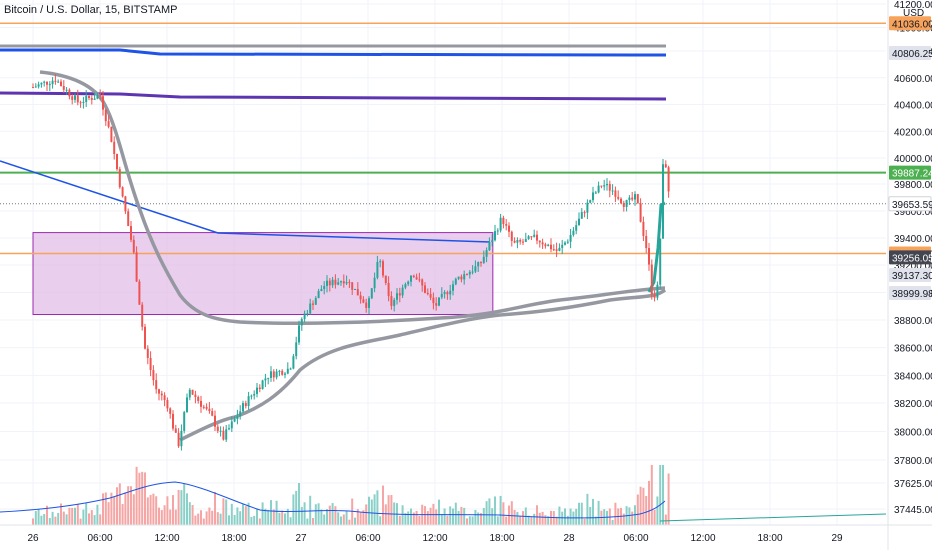 The image size is (932, 550). What do you see at coordinates (913, 159) in the screenshot?
I see `price-tick-label: 40000.00` at bounding box center [913, 159].